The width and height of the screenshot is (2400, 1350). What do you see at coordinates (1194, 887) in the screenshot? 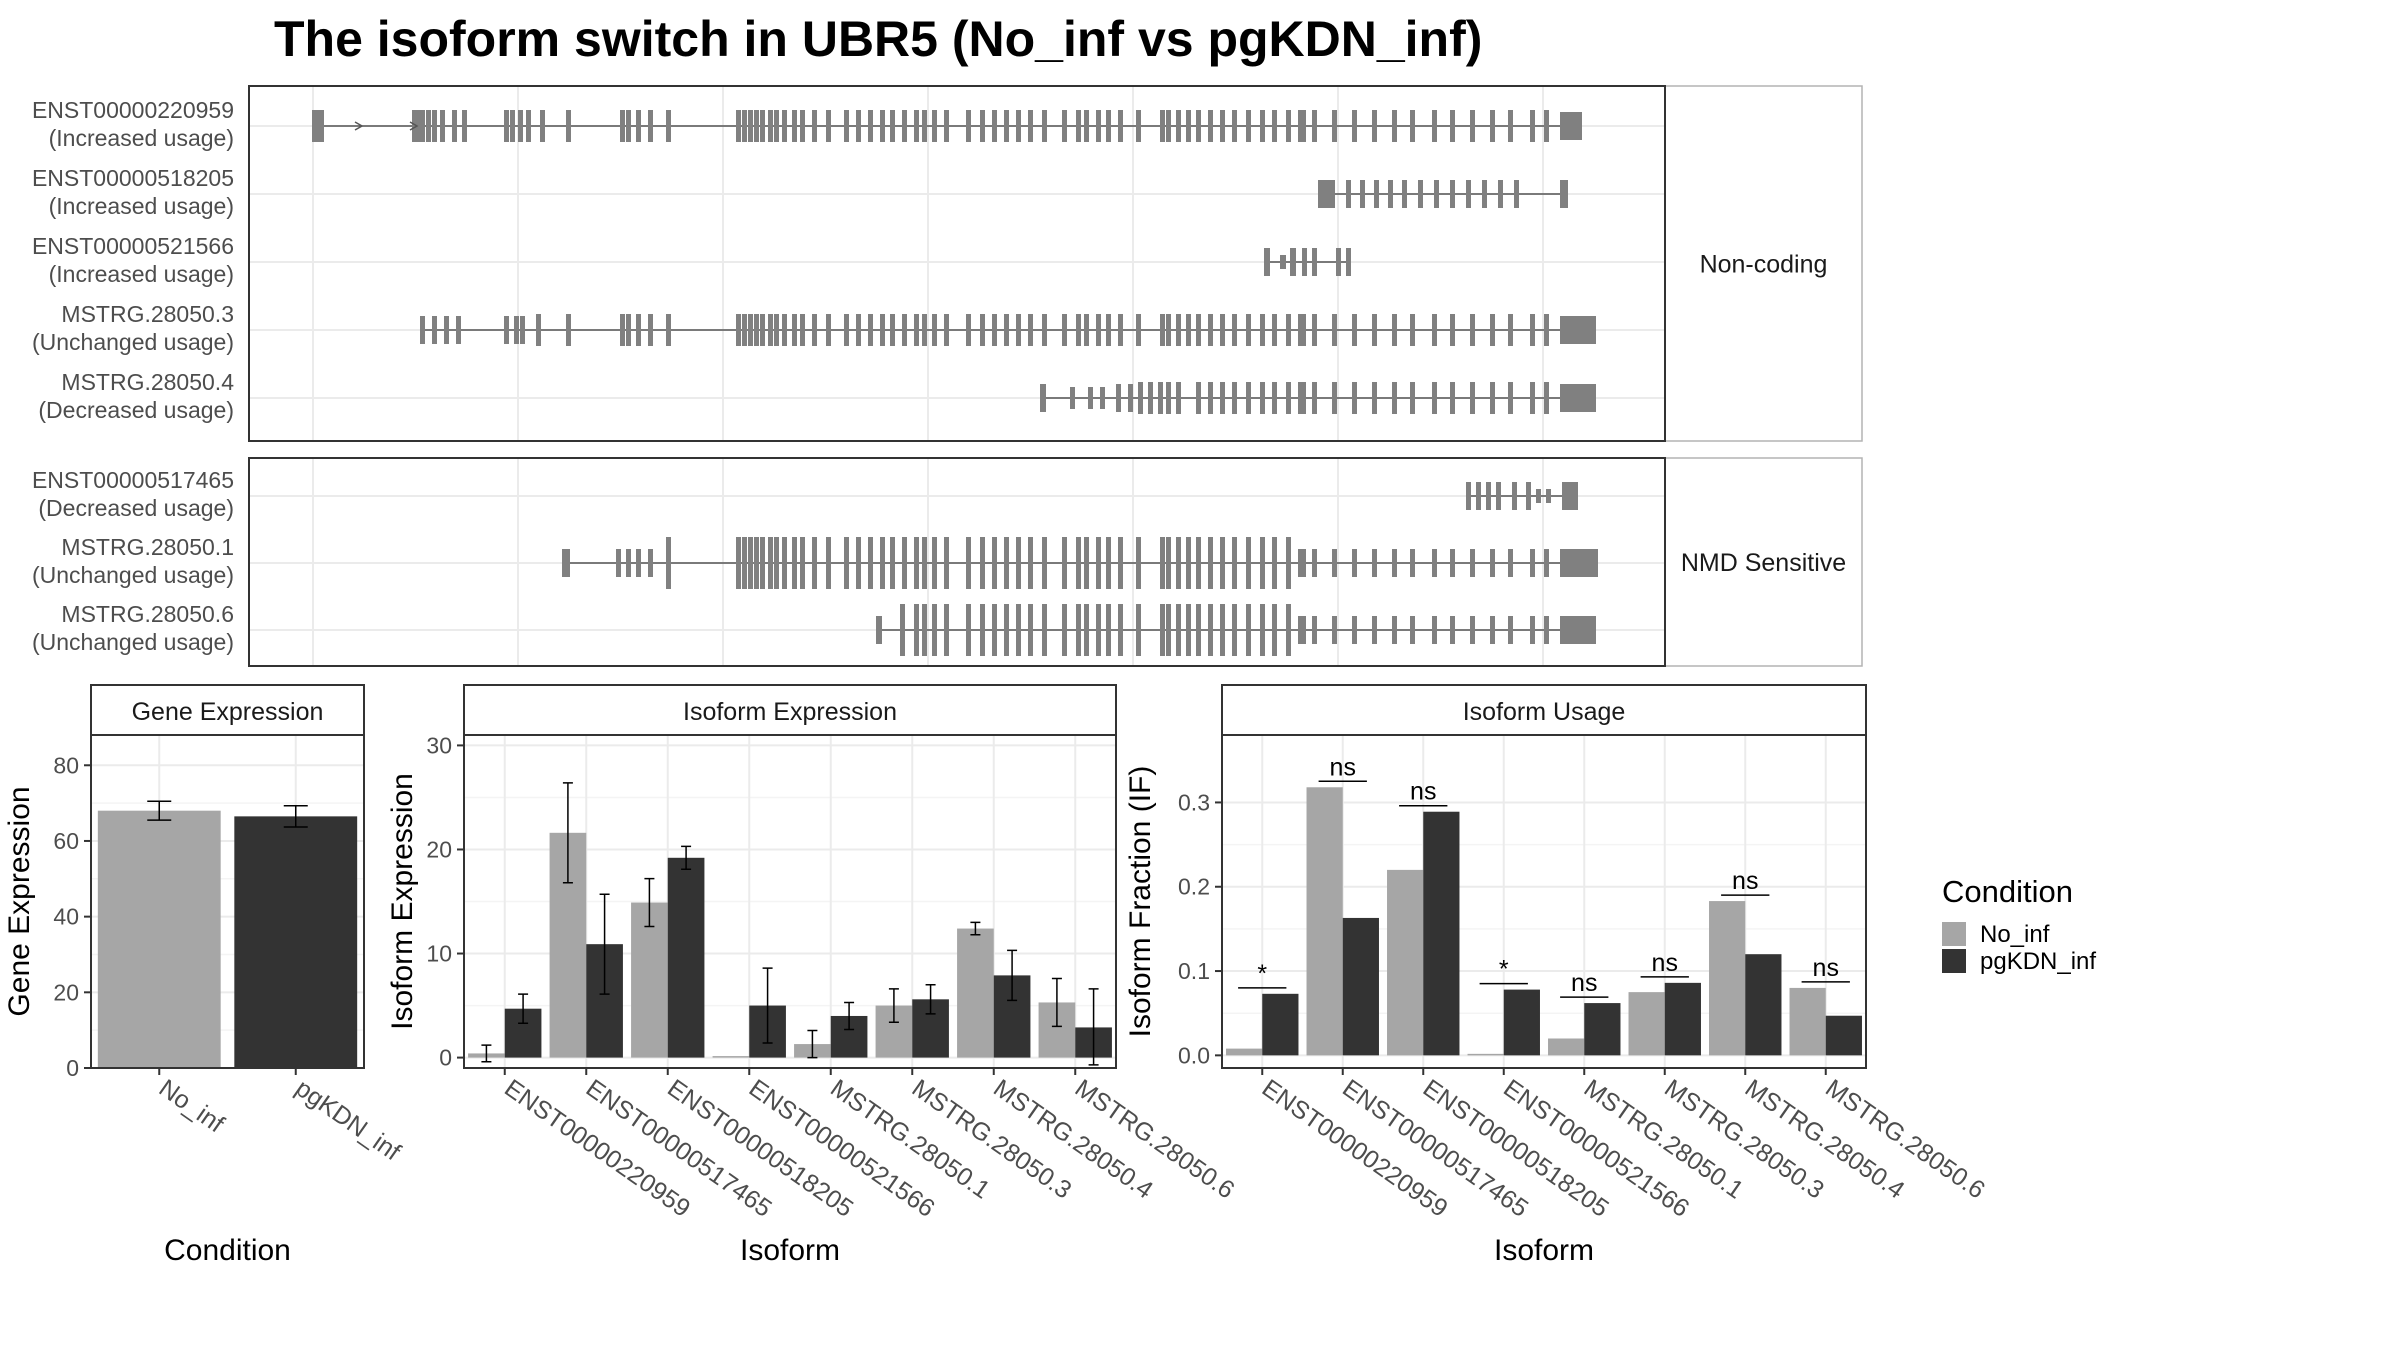
I see `y-tick-label: 0.2` at bounding box center [1194, 887].